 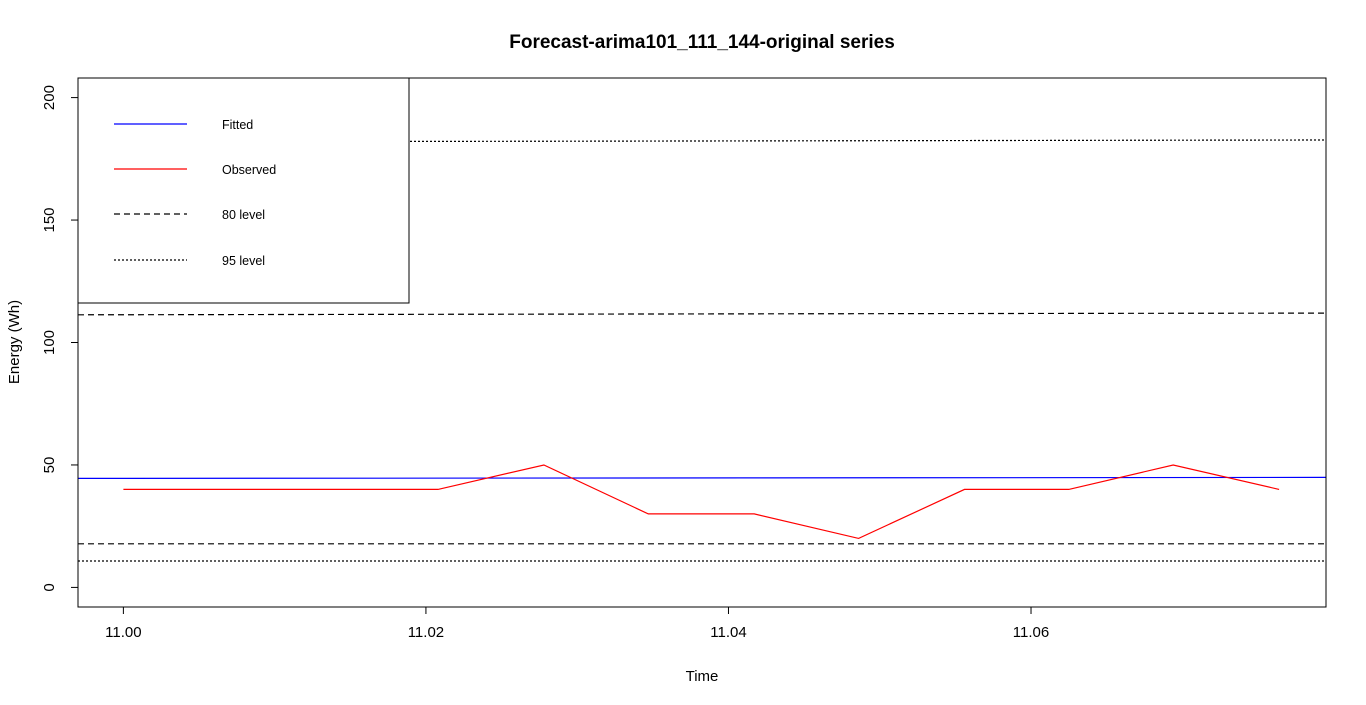 What do you see at coordinates (426, 632) in the screenshot?
I see `x-tick-label: 11.02` at bounding box center [426, 632].